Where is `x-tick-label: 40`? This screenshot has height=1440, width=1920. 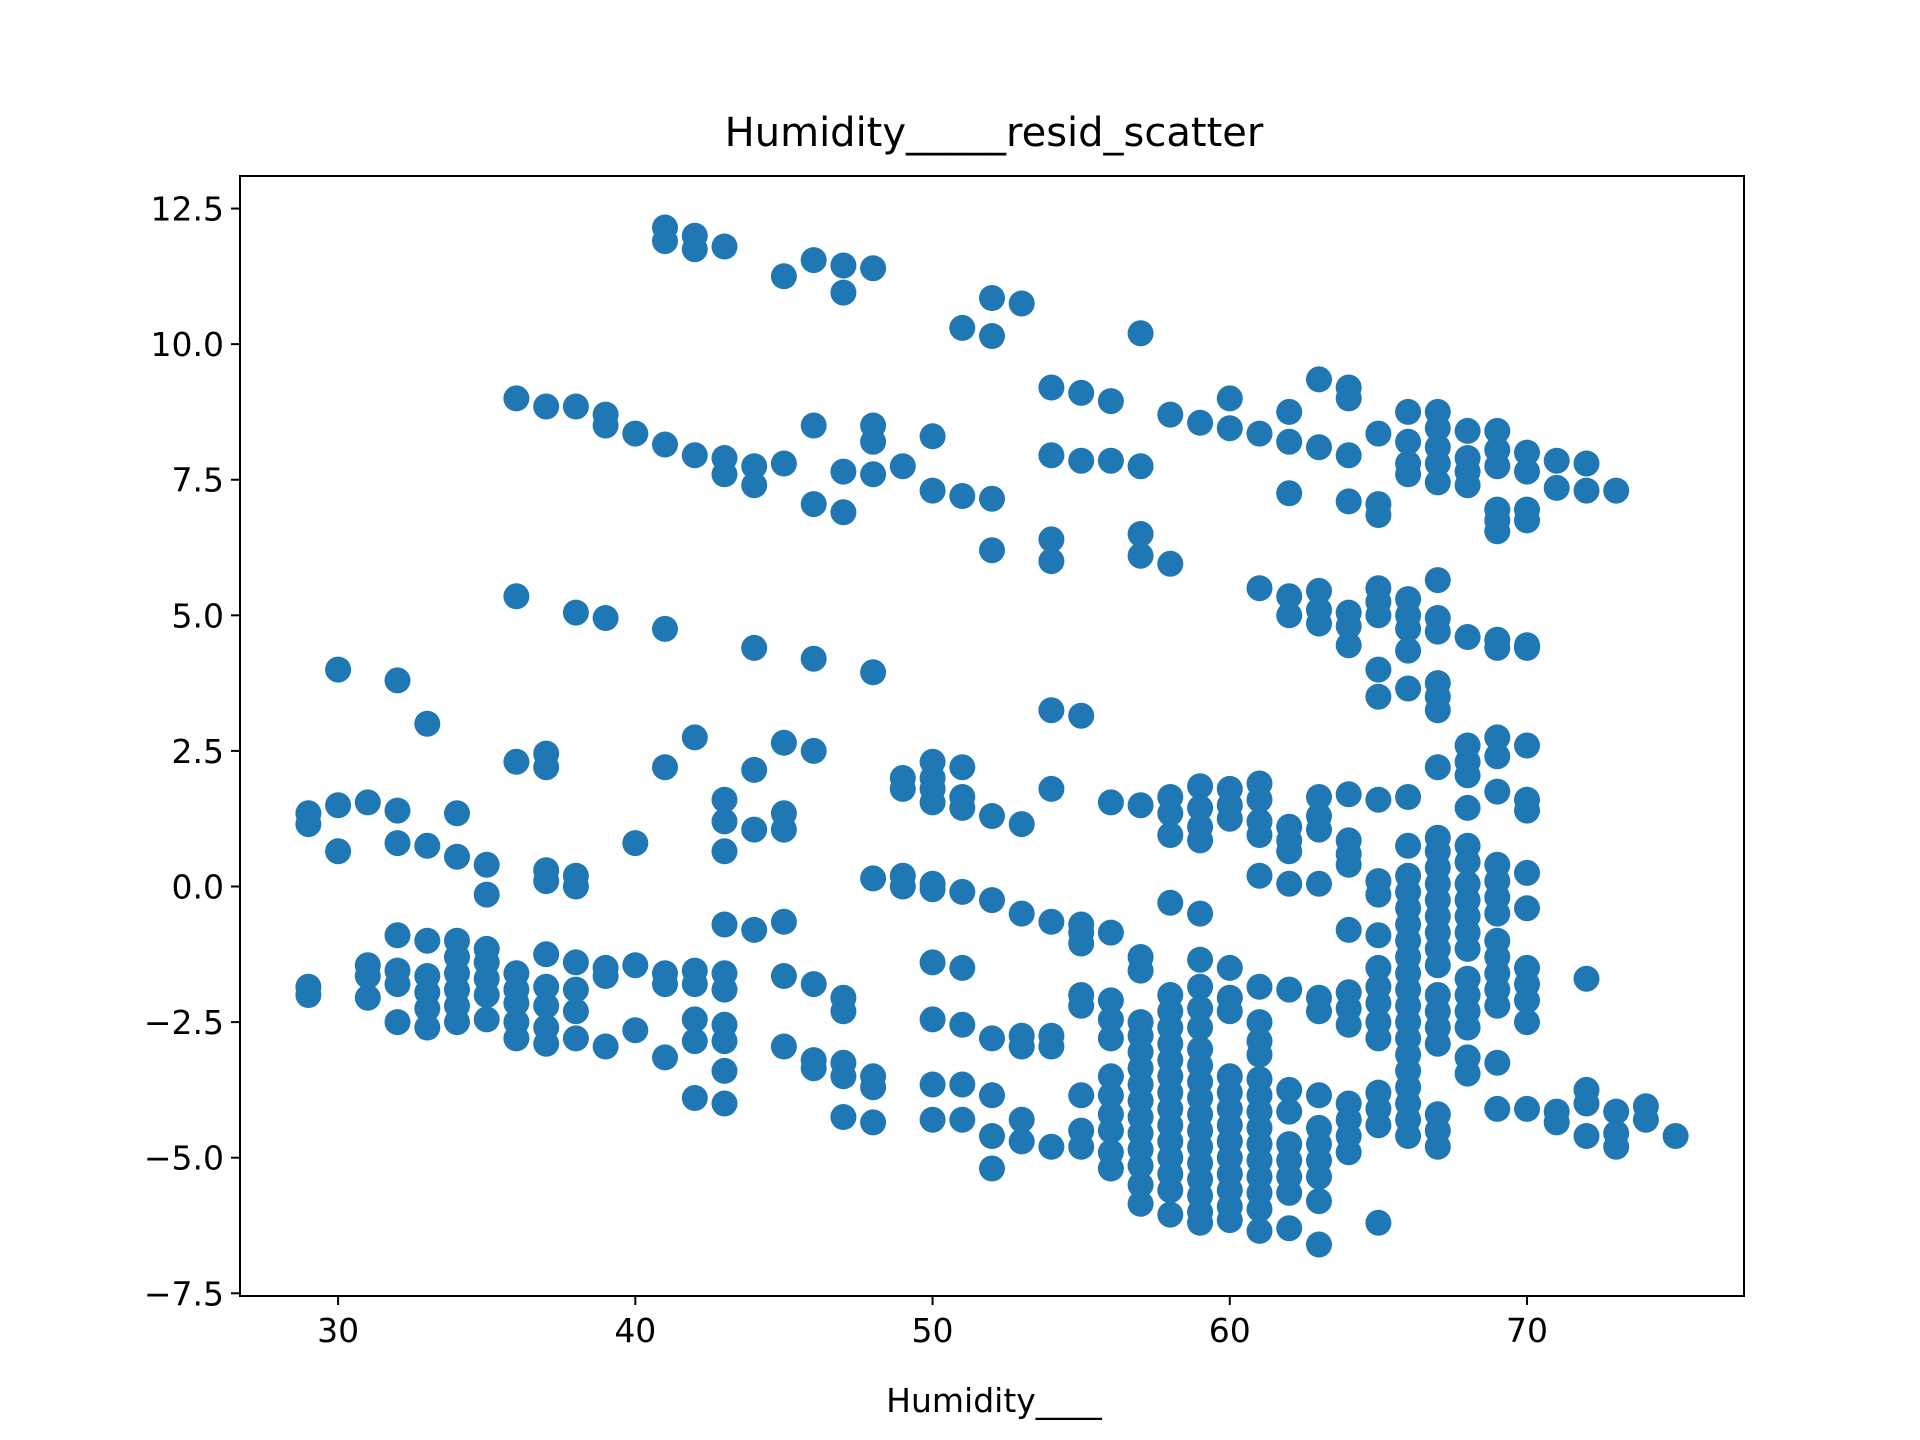
x-tick-label: 40 is located at coordinates (635, 1330).